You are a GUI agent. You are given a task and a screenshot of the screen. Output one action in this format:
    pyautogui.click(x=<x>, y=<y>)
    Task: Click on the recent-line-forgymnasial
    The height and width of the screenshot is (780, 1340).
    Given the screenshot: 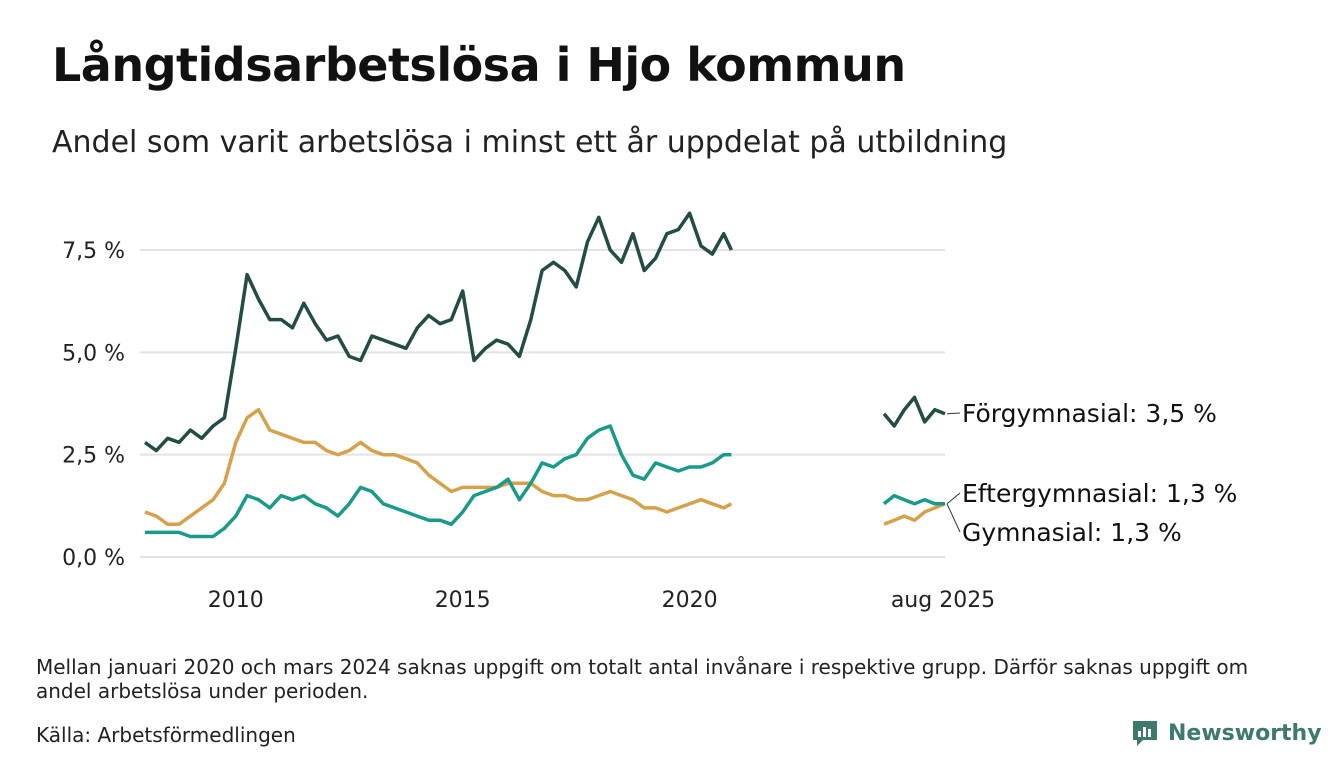 What is the action you would take?
    pyautogui.click(x=914, y=411)
    